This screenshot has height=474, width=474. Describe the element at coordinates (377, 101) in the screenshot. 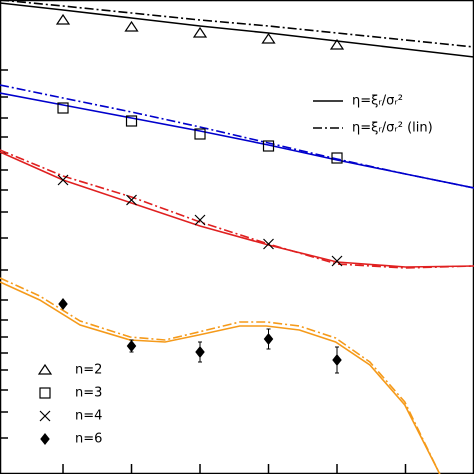

I see `legend-label: η=ξᵣ/σᵣ²` at that location.